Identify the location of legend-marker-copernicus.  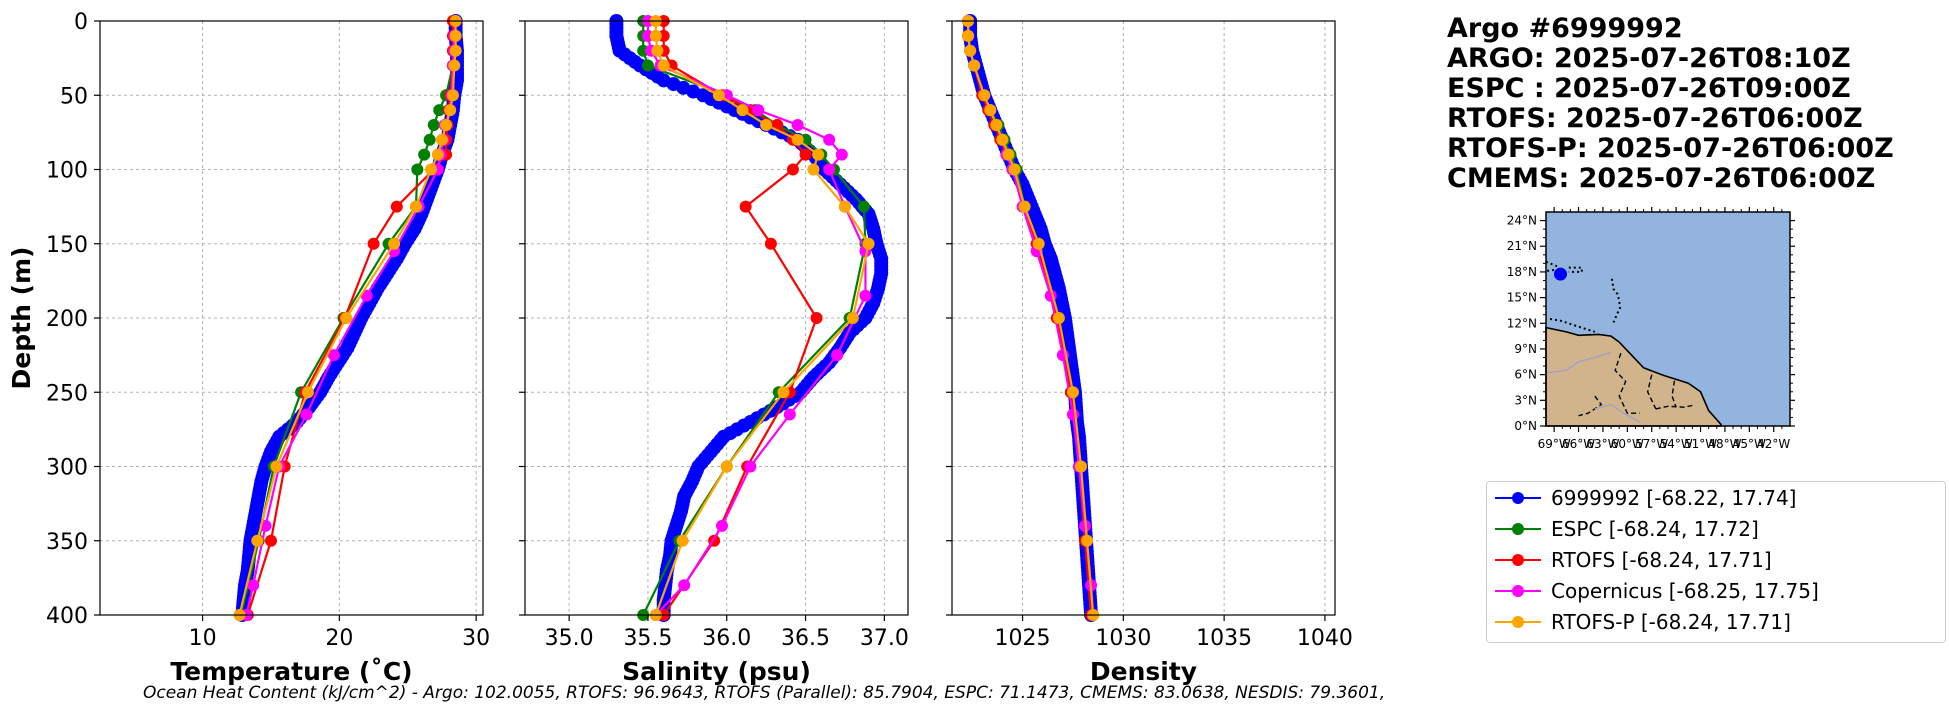
(1518, 591).